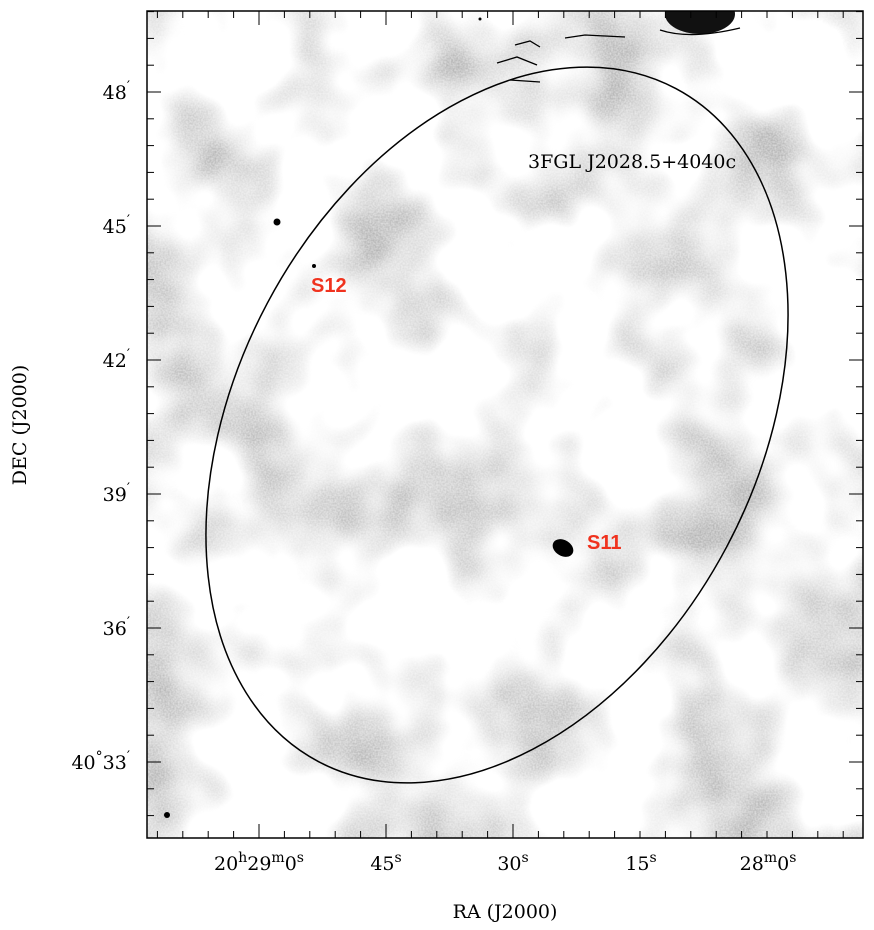 This screenshot has width=874, height=930. What do you see at coordinates (116, 627) in the screenshot?
I see `tick-label: 36′` at bounding box center [116, 627].